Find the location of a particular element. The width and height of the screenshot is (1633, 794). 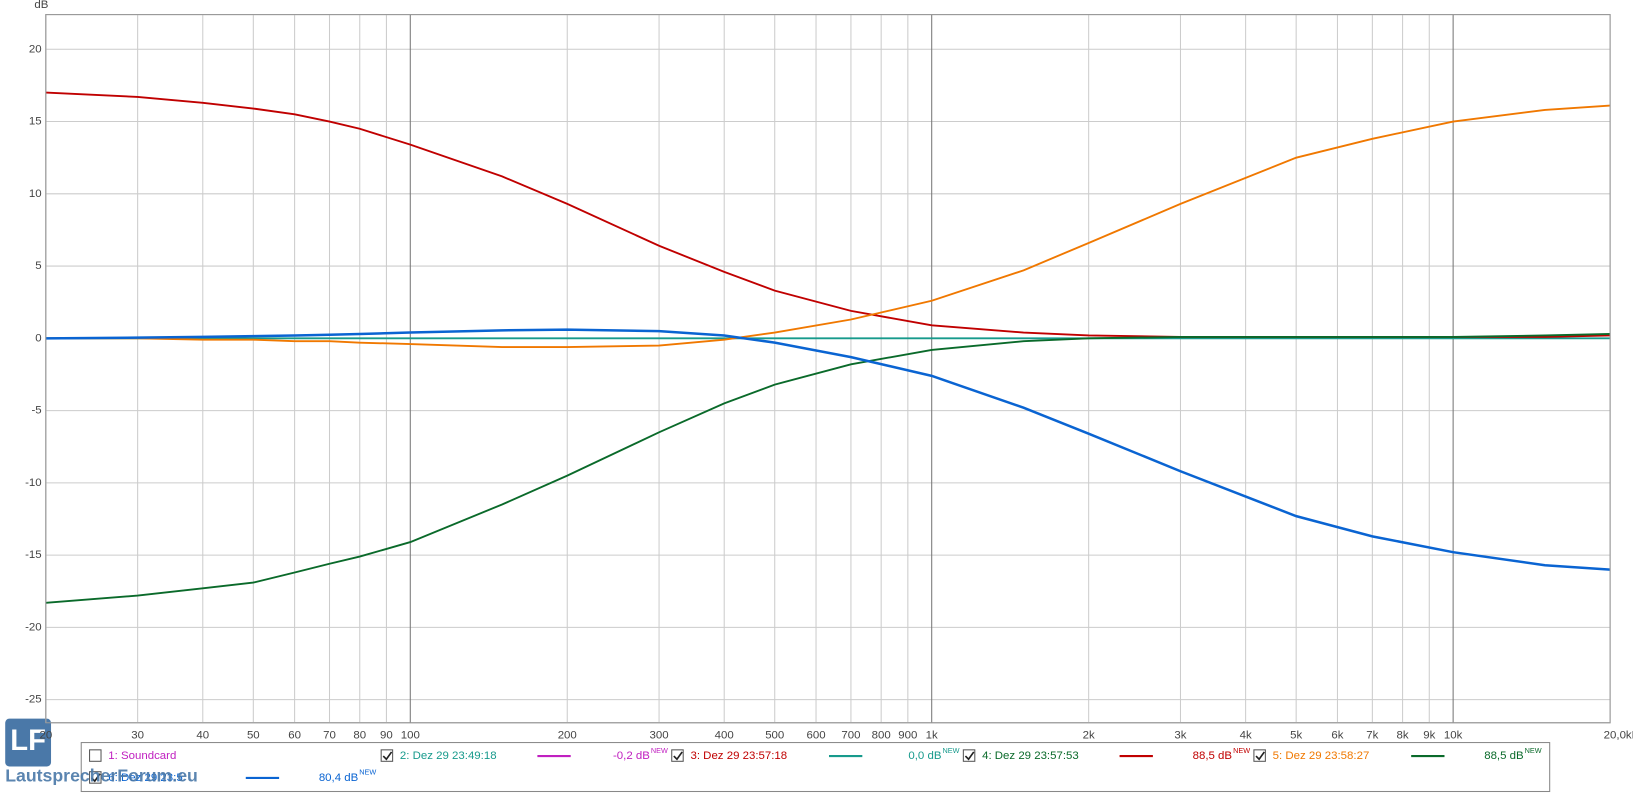

legend-label: 6: Dez 29 23:5 is located at coordinates (145, 778).